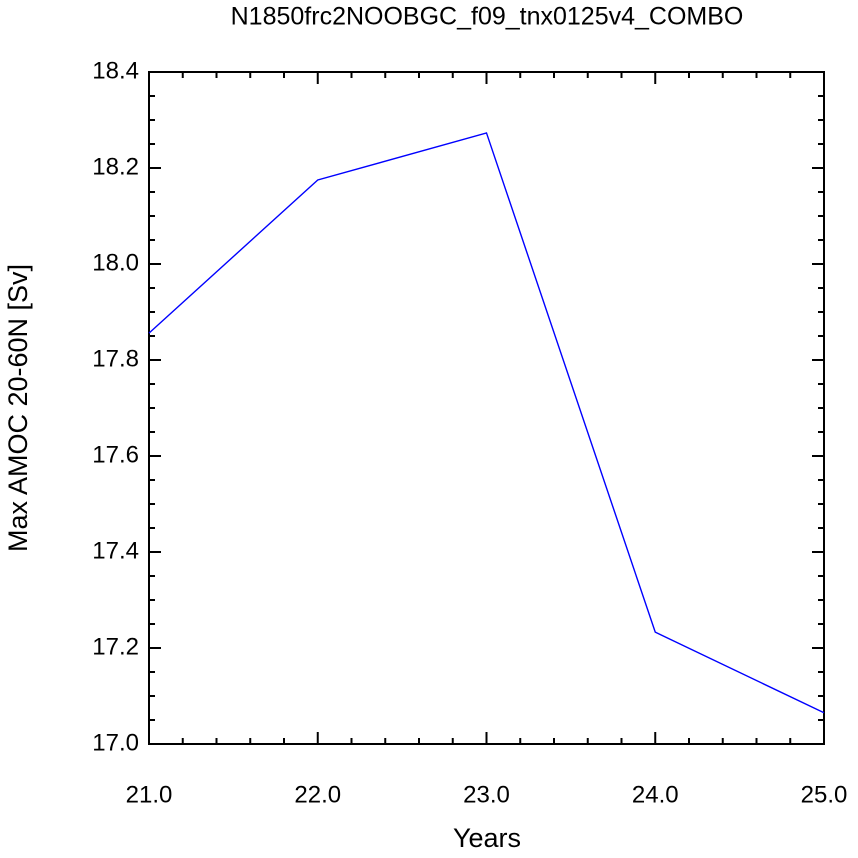 The width and height of the screenshot is (858, 858). What do you see at coordinates (115, 262) in the screenshot?
I see `y-tick-label: 18.0` at bounding box center [115, 262].